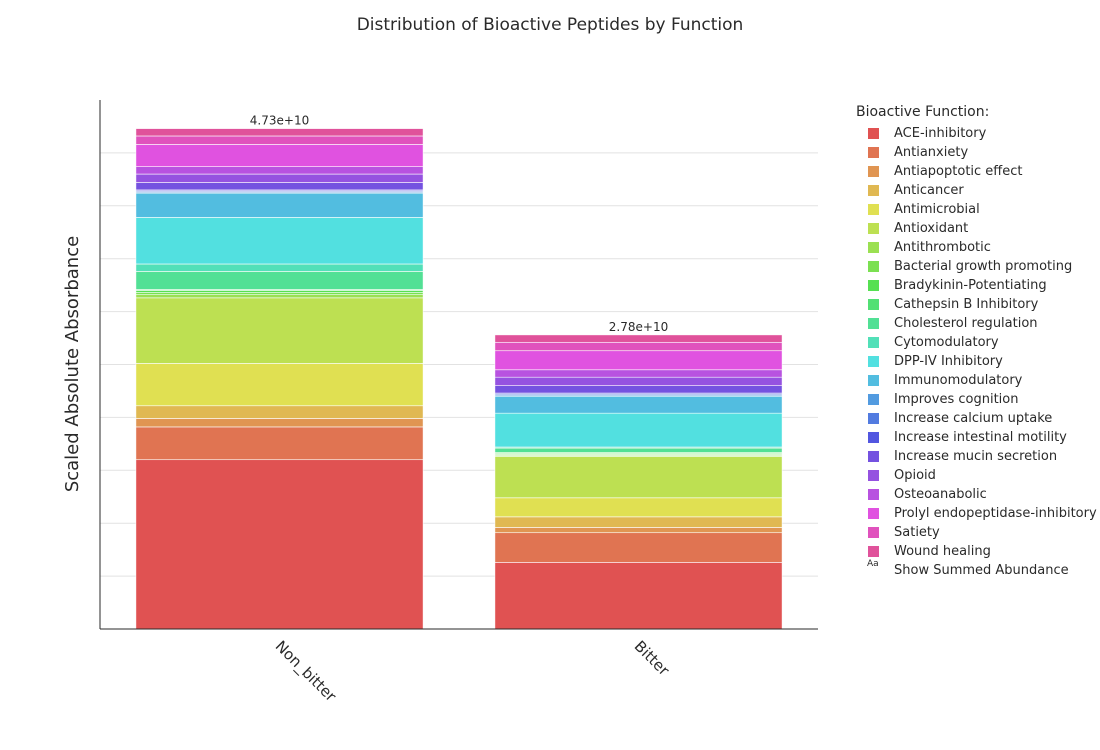 Image resolution: width=1100 pixels, height=750 pixels. I want to click on bar-segment-antimicrobial-bitter, so click(638, 507).